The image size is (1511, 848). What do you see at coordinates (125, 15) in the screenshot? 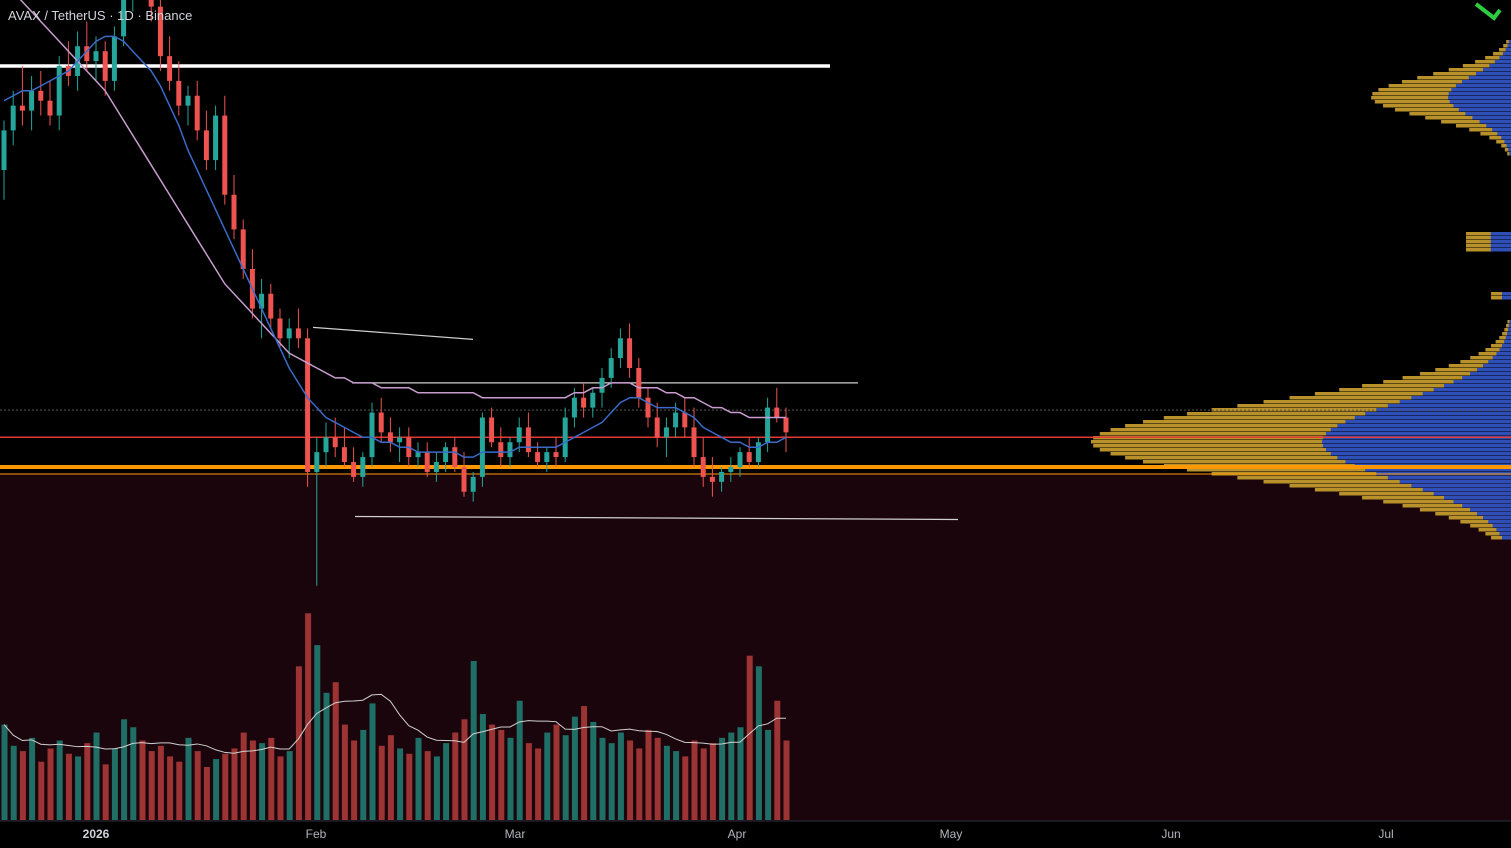
I see `interval-label: 1D` at bounding box center [125, 15].